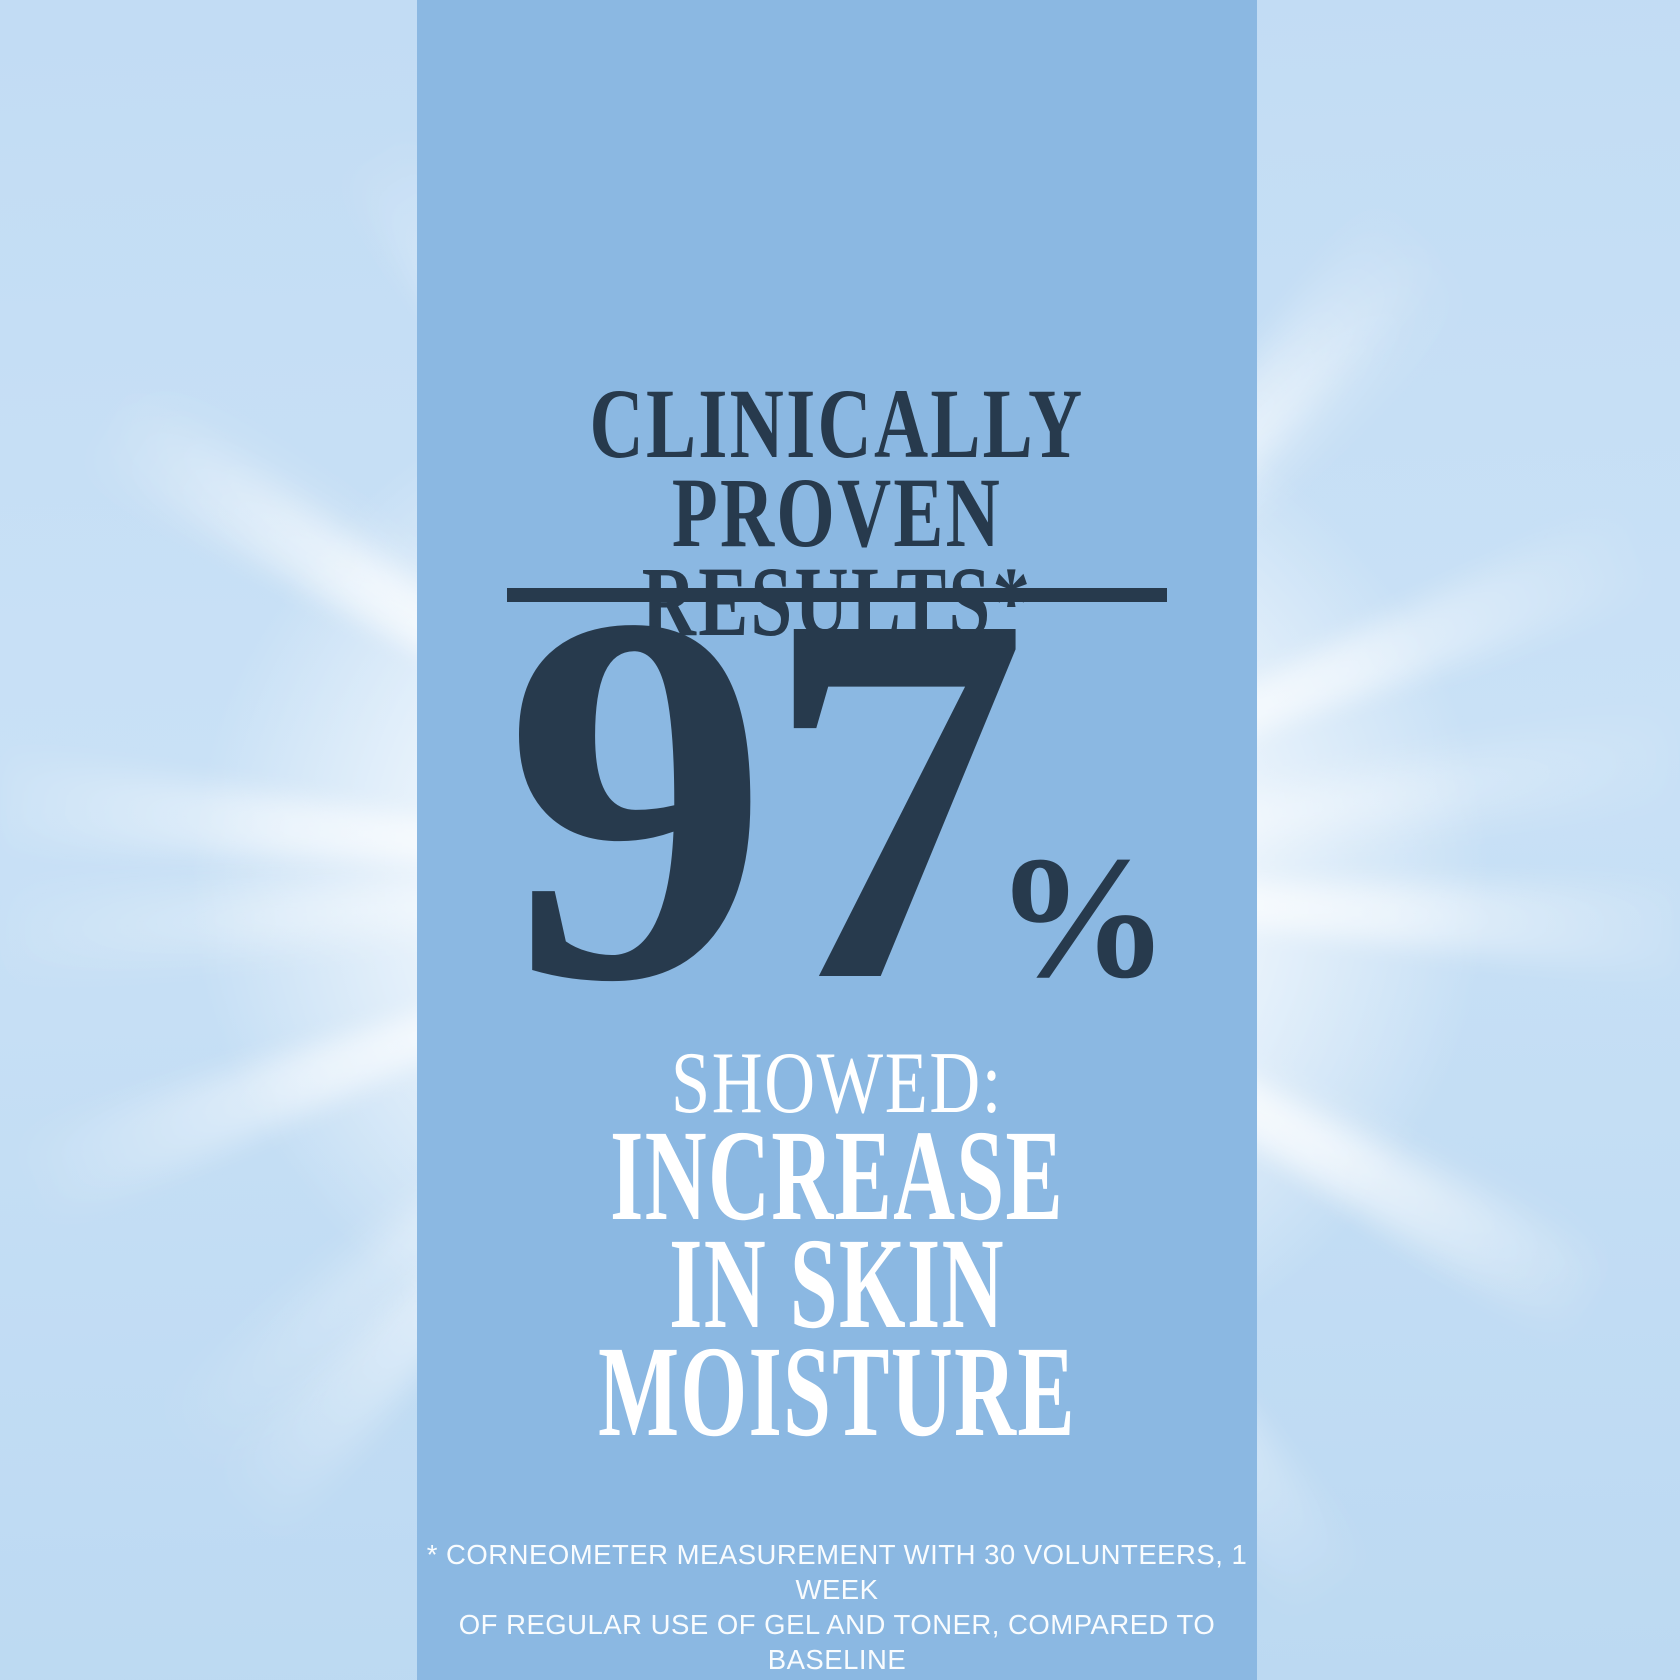 This screenshot has height=1680, width=1680. What do you see at coordinates (766, 797) in the screenshot?
I see `stat-value: 97` at bounding box center [766, 797].